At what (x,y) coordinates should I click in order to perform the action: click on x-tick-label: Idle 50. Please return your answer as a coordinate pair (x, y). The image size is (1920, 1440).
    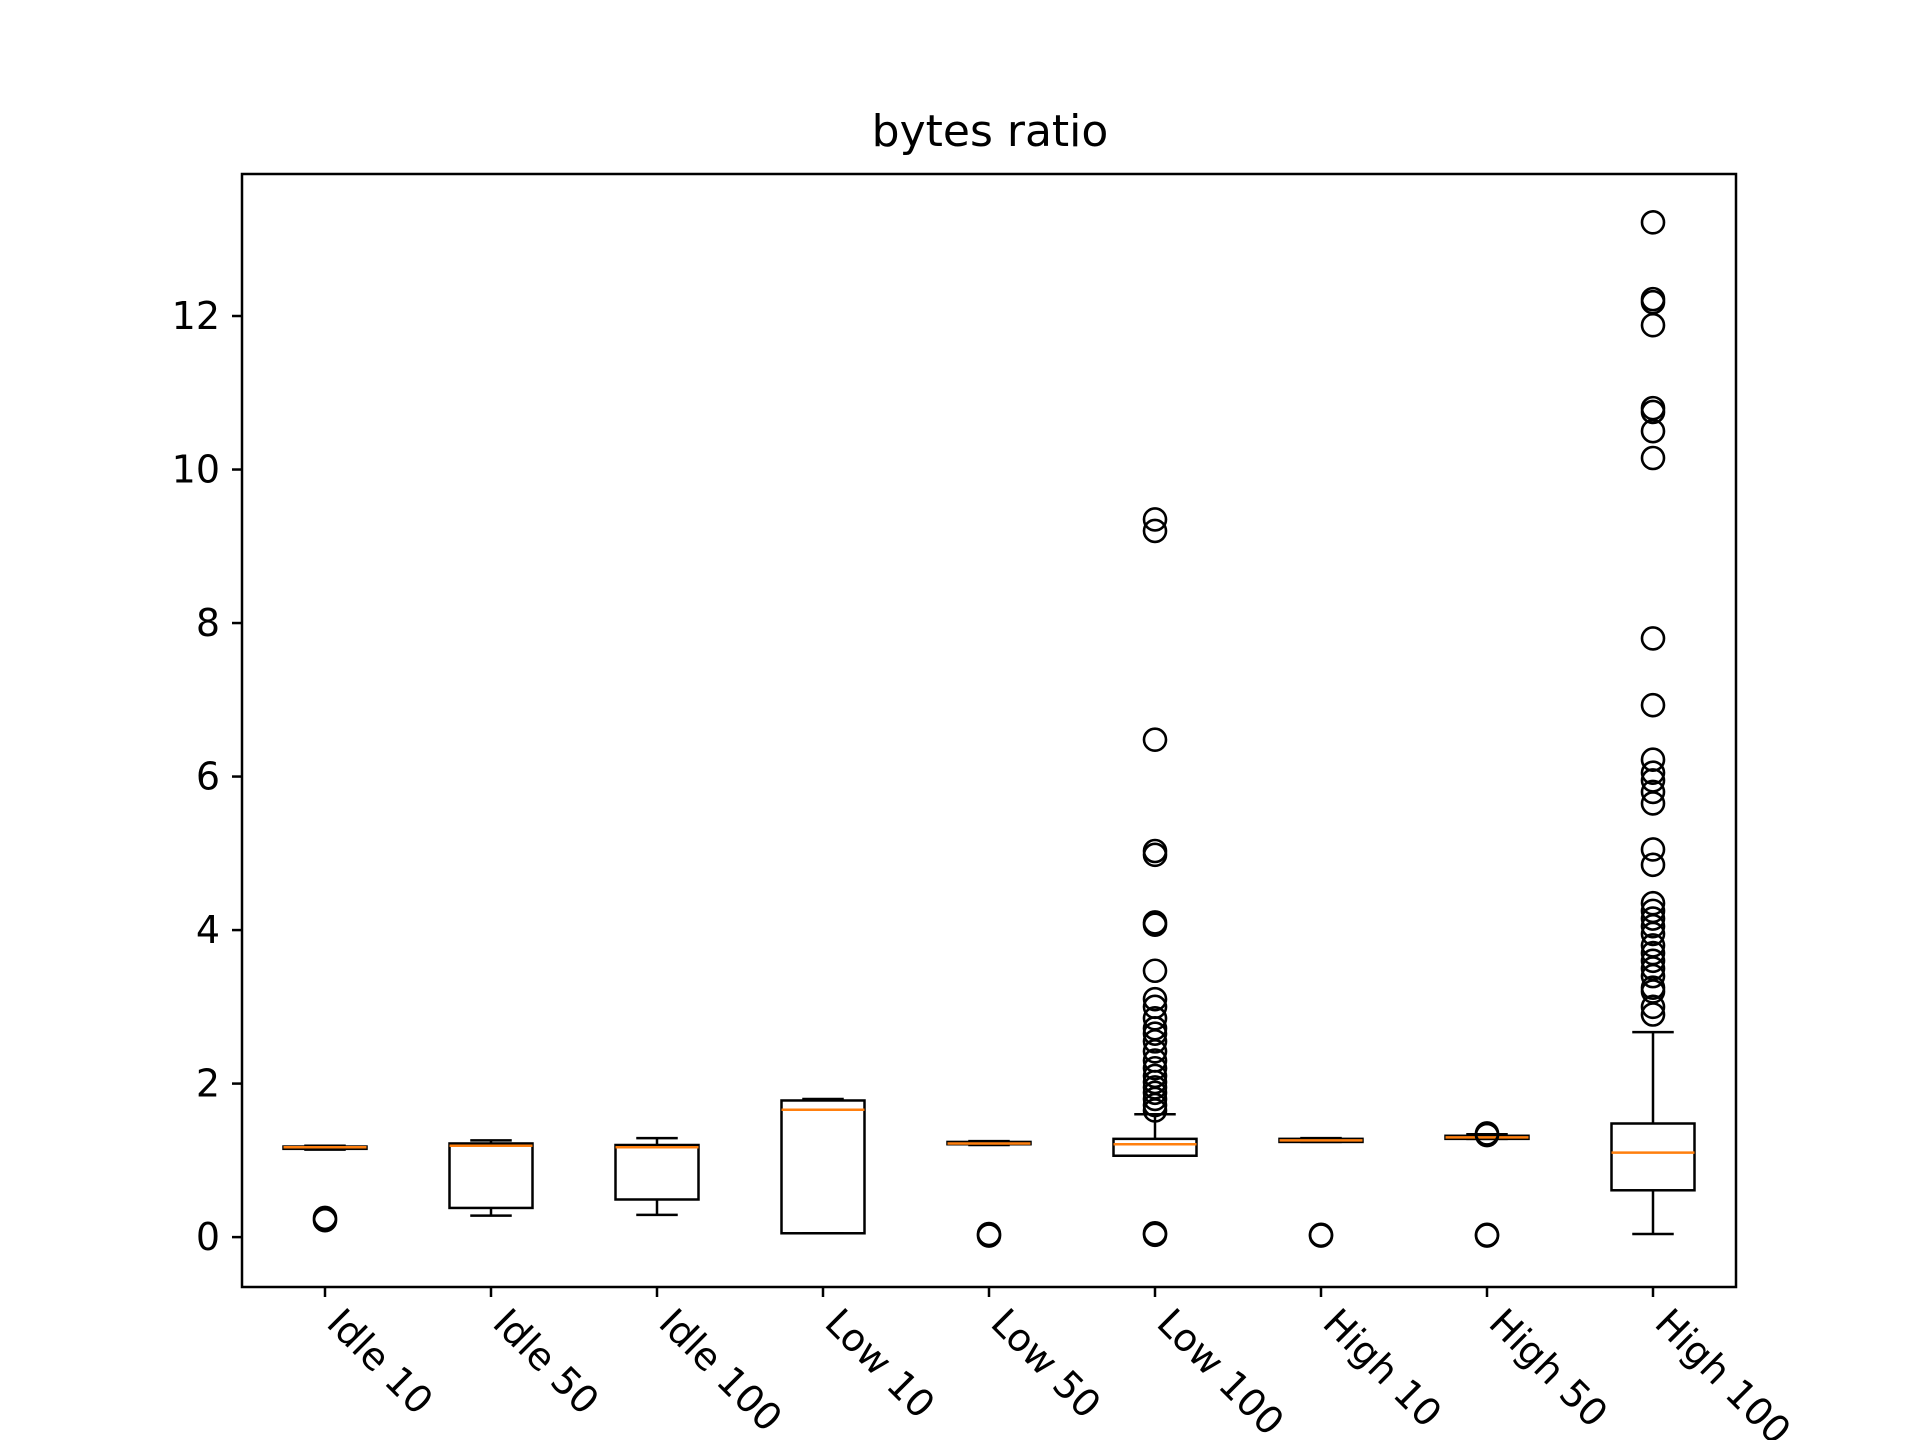
    Looking at the image, I should click on (546, 1361).